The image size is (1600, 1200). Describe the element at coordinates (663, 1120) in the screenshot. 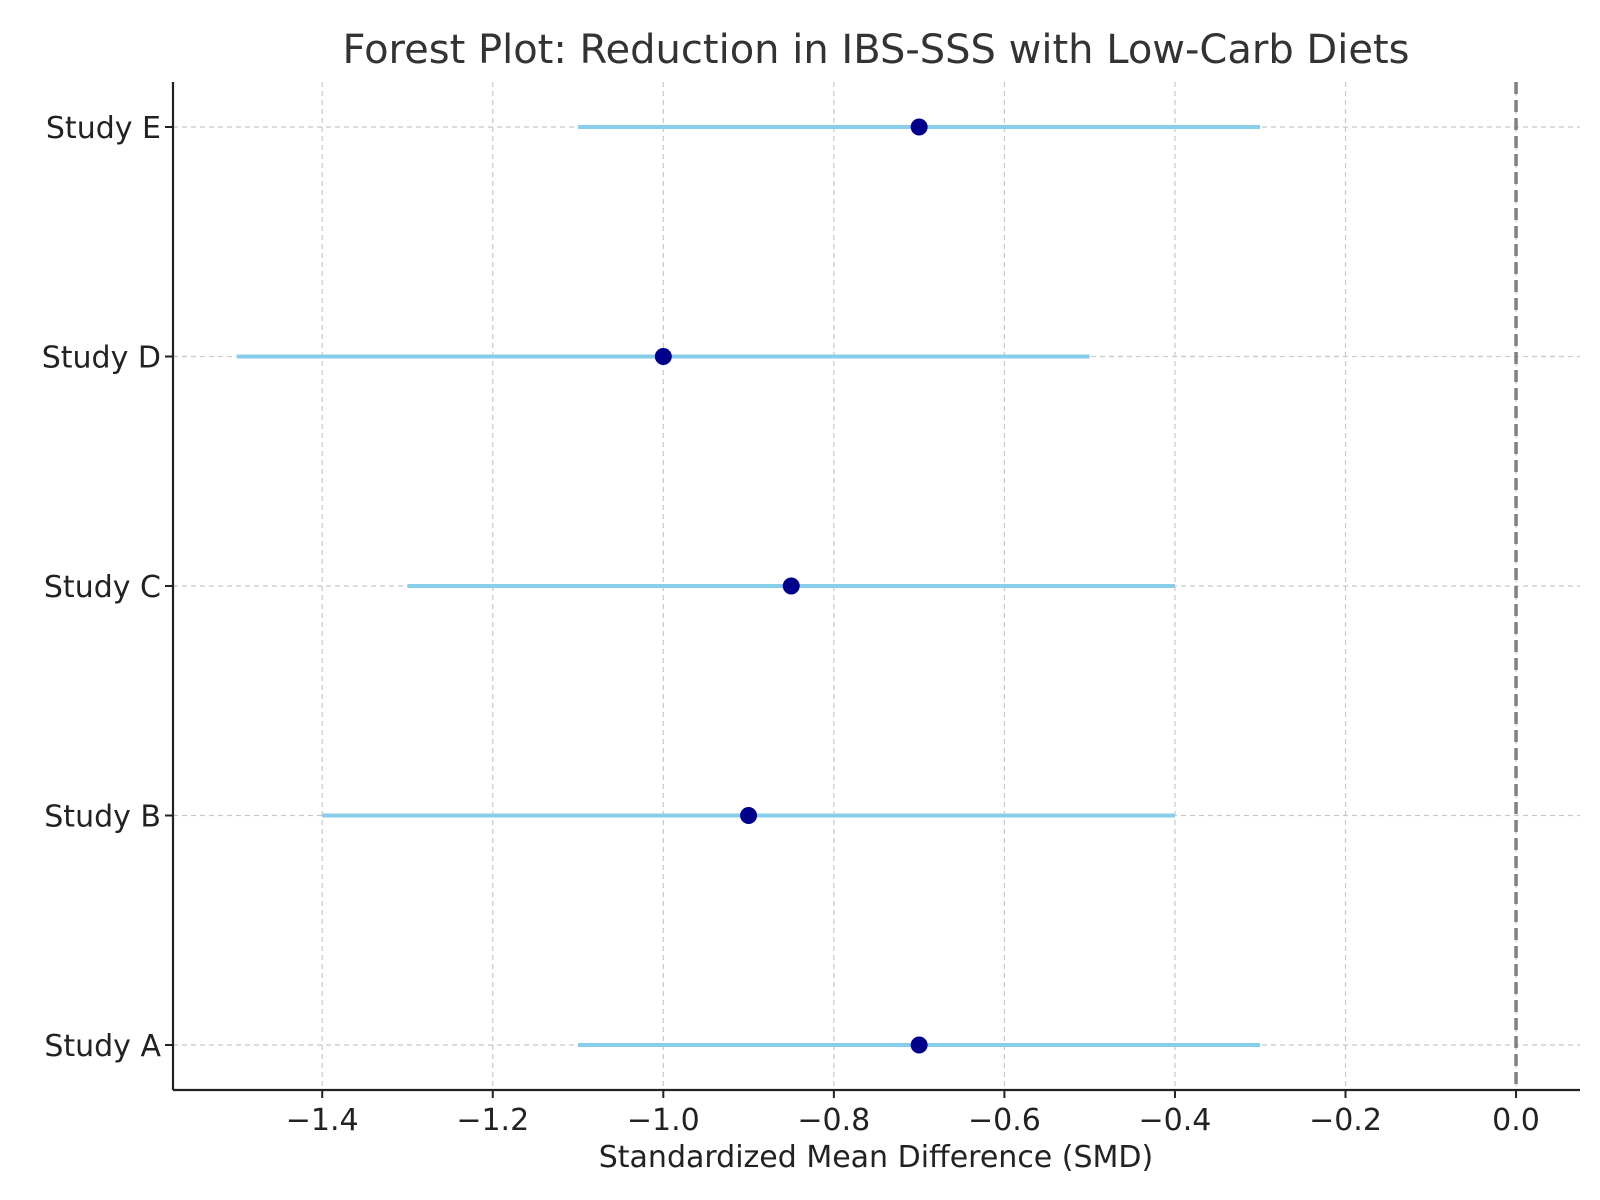

I see `x-tick-label: −1.0` at that location.